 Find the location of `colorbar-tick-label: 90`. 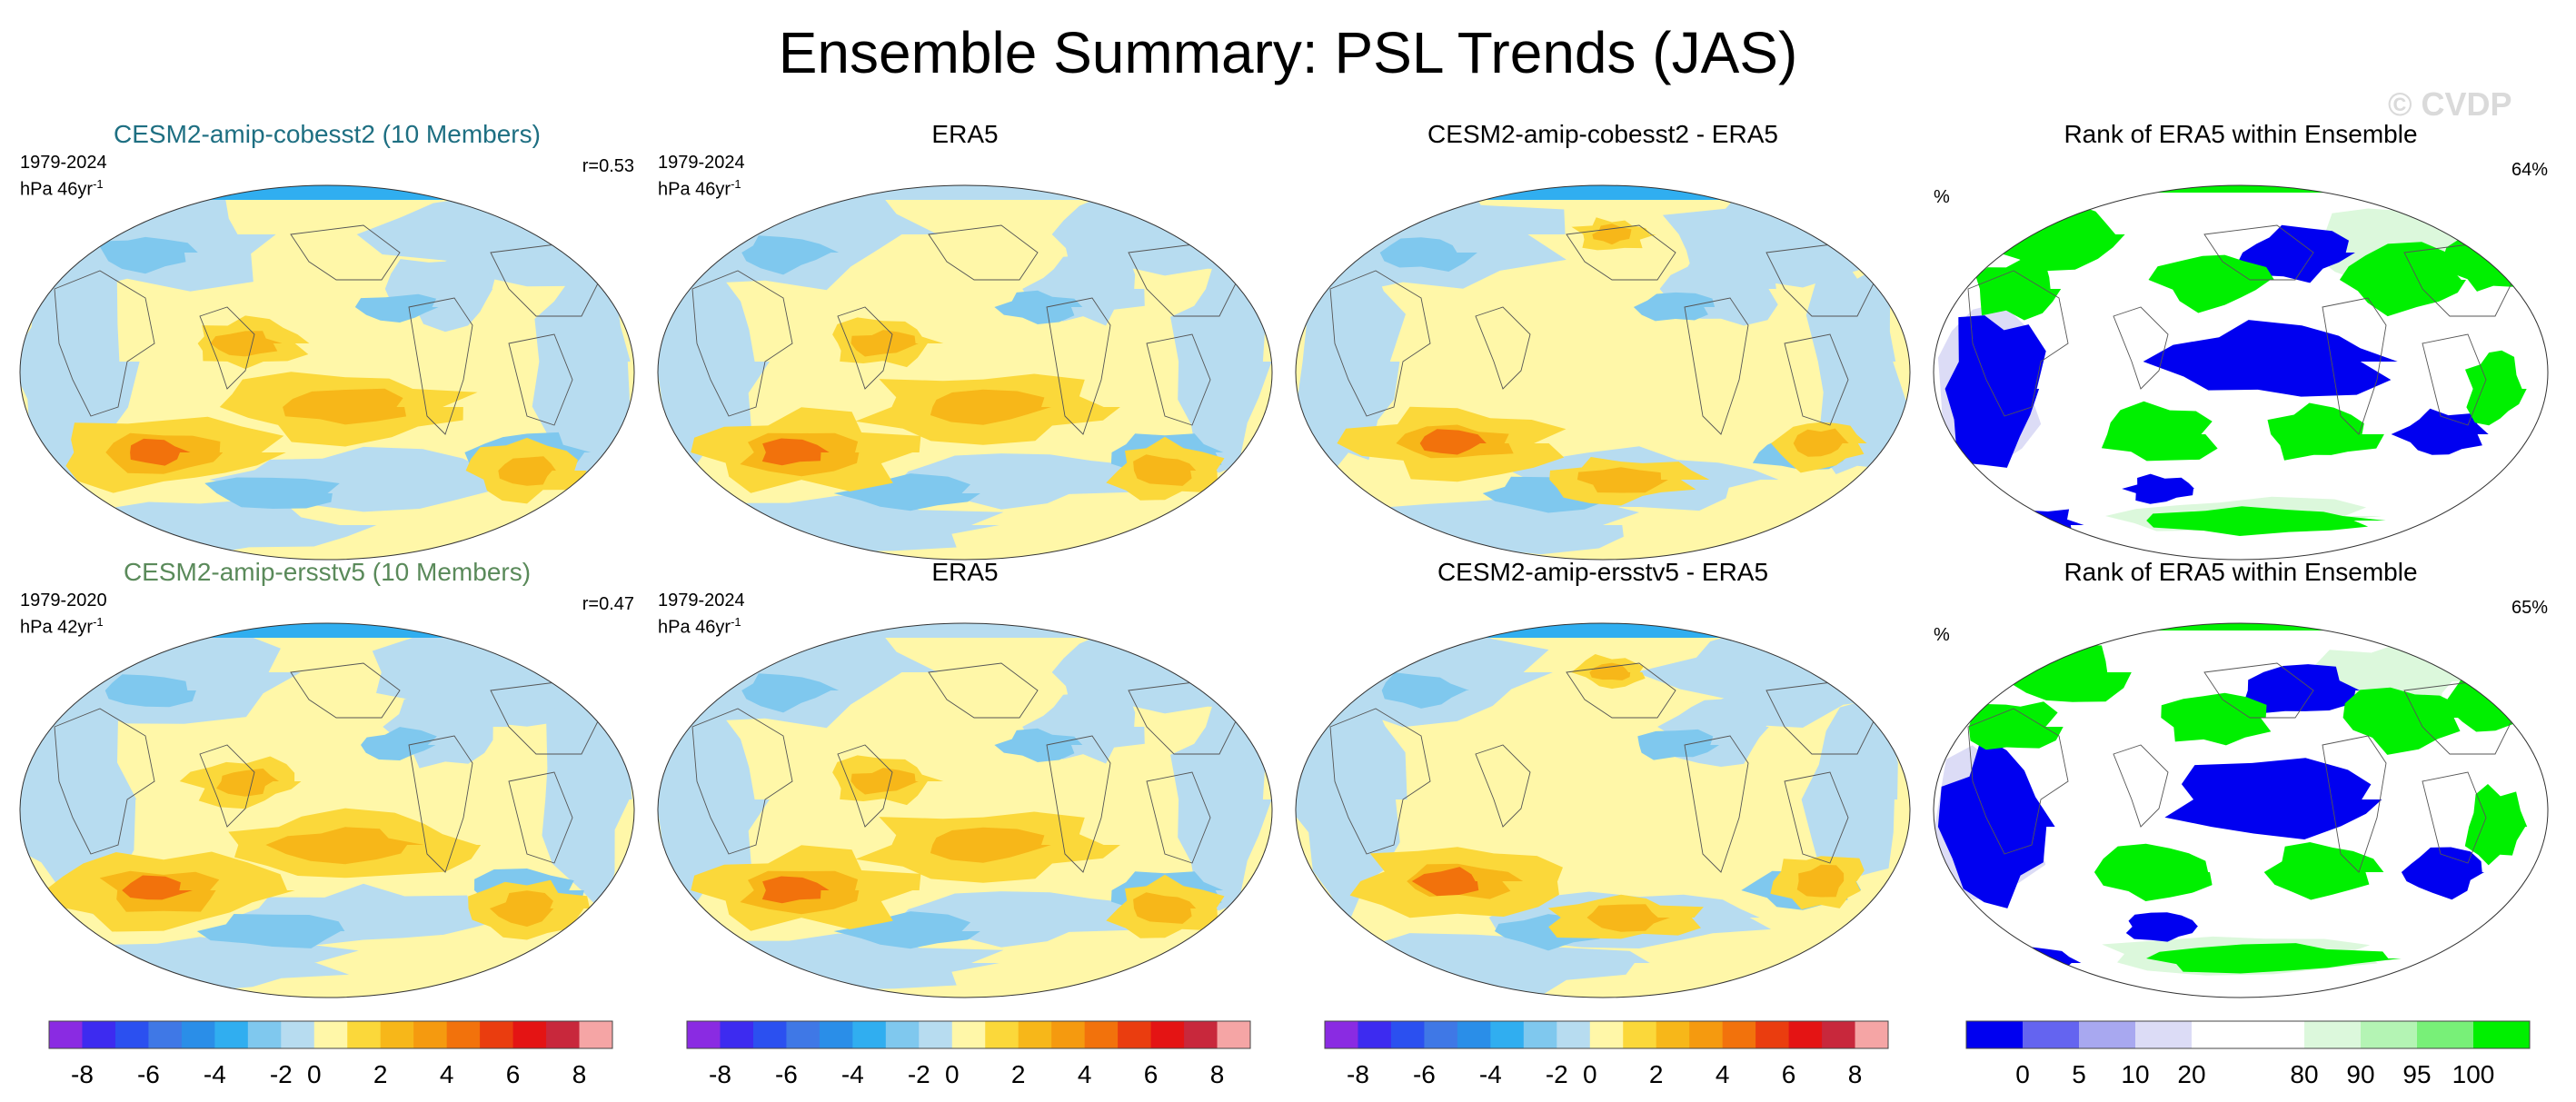

colorbar-tick-label: 90 is located at coordinates (2360, 1074).